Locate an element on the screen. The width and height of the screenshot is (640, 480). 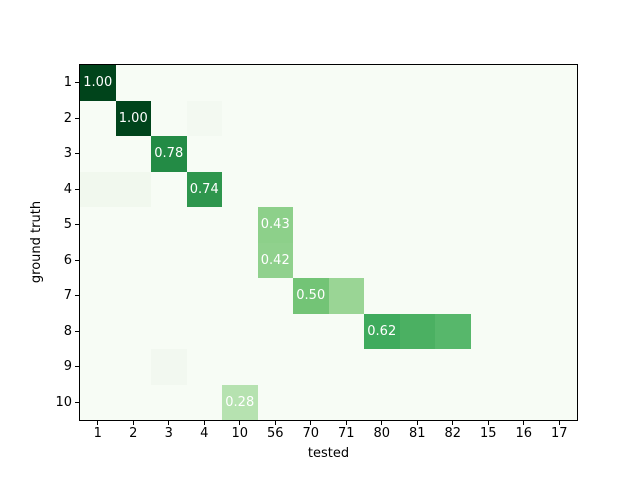
y-tick-label: 1 is located at coordinates (67, 83).